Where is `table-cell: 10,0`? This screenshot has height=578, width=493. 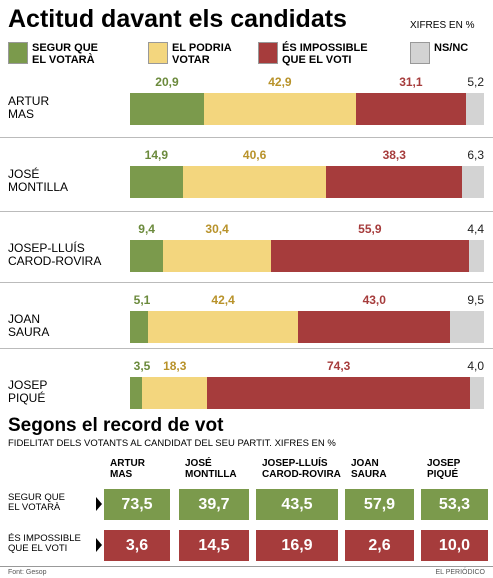
table-cell: 10,0 is located at coordinates (454, 545).